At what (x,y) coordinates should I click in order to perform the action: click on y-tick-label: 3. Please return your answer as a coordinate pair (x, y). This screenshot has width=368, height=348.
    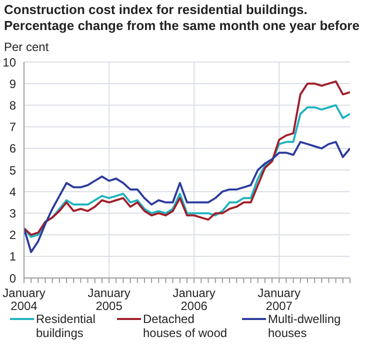
    Looking at the image, I should click on (12, 213).